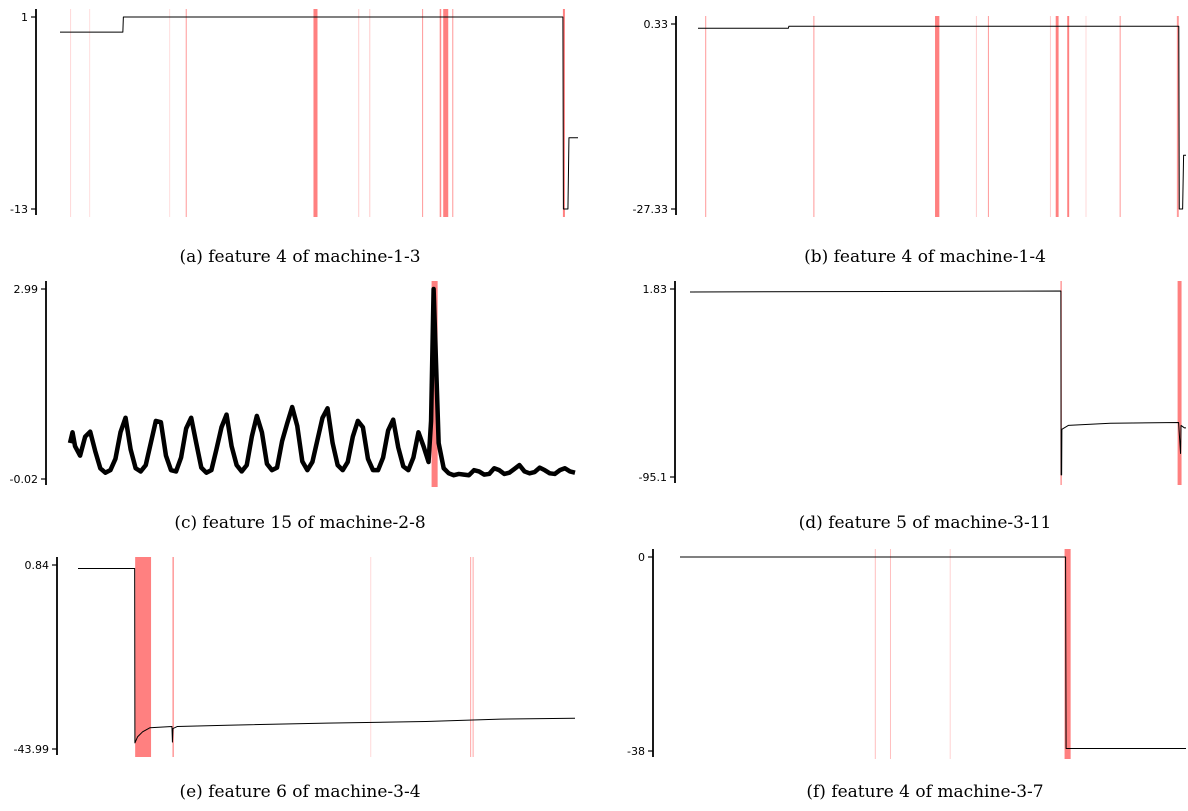 Image resolution: width=1188 pixels, height=811 pixels. I want to click on panel-caption: (c) feature 15 of machine-2-8, so click(299, 523).